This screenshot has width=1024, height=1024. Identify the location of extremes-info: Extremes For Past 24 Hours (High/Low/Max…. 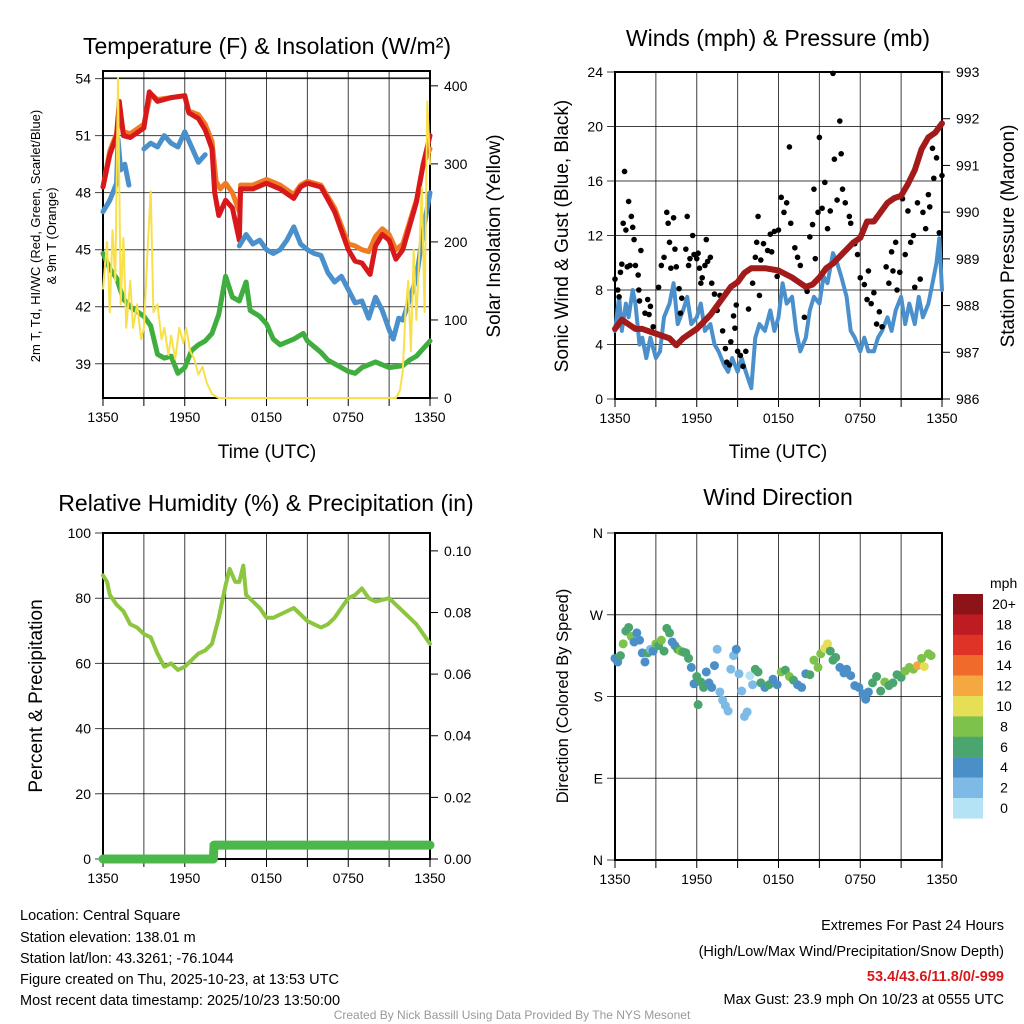
(851, 963).